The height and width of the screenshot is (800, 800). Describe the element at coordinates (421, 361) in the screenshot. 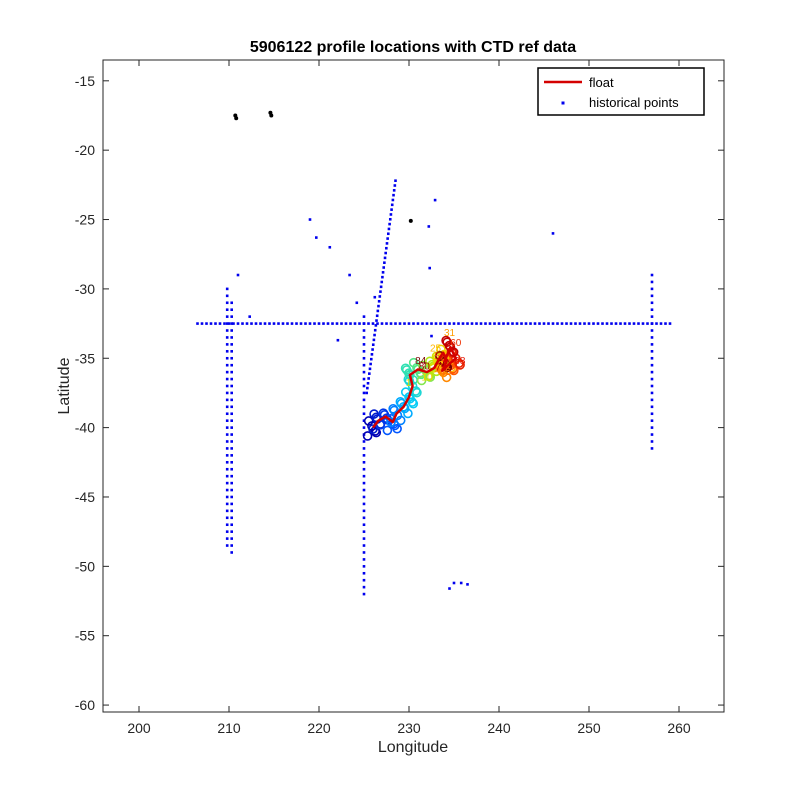

I see `profile-number-label: 84` at that location.